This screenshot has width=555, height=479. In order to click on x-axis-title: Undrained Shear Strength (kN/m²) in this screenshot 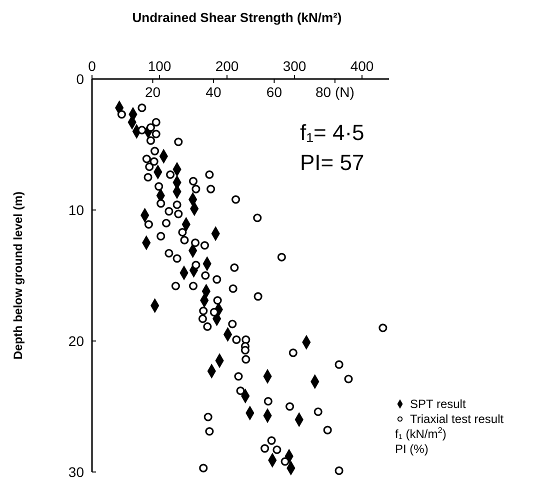, I will do `click(237, 17)`.